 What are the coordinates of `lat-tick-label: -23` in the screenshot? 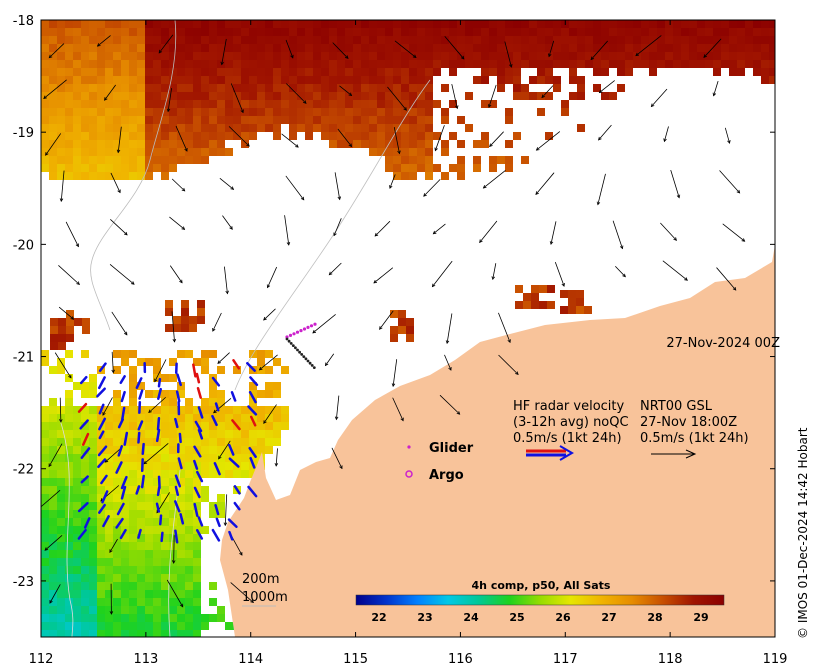 It's located at (23, 582).